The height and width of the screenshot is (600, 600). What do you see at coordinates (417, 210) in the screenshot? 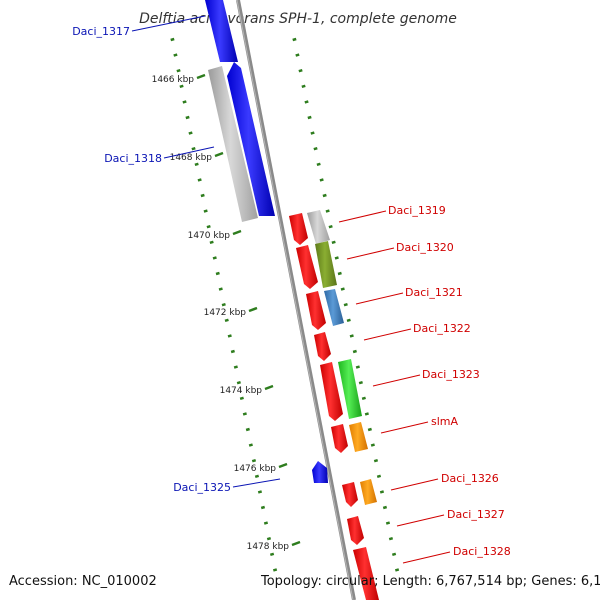
I see `gene-label-daci-1319: Daci_1319` at bounding box center [417, 210].